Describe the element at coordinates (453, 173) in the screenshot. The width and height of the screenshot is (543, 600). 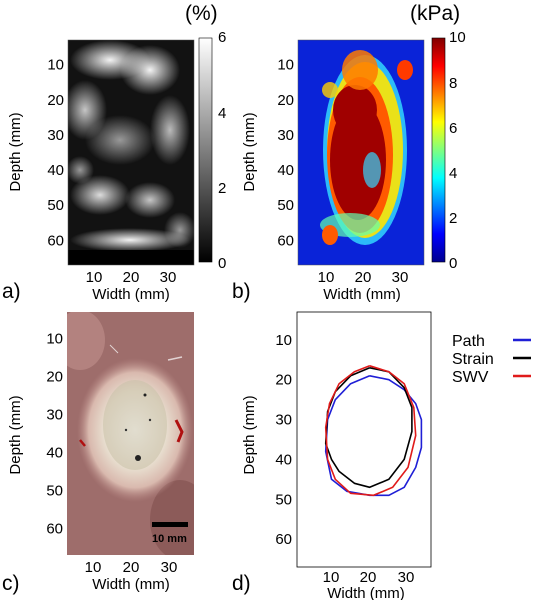
I see `colorbar-b-tick-4: 4` at that location.